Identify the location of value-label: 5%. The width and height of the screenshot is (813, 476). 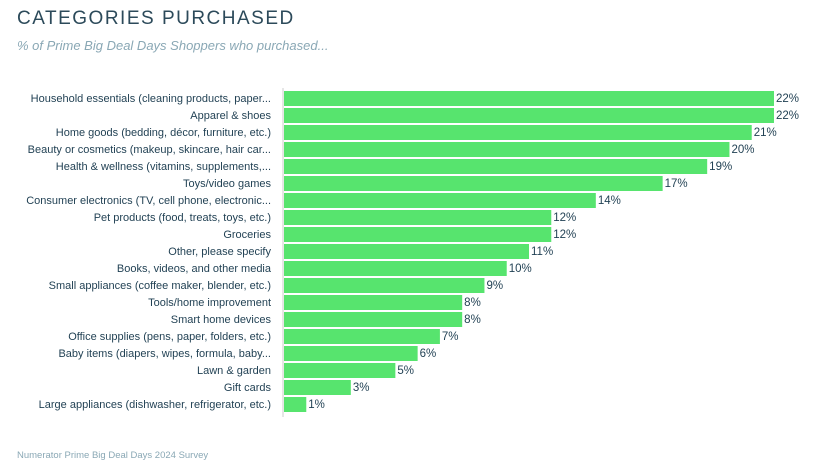
(405, 371).